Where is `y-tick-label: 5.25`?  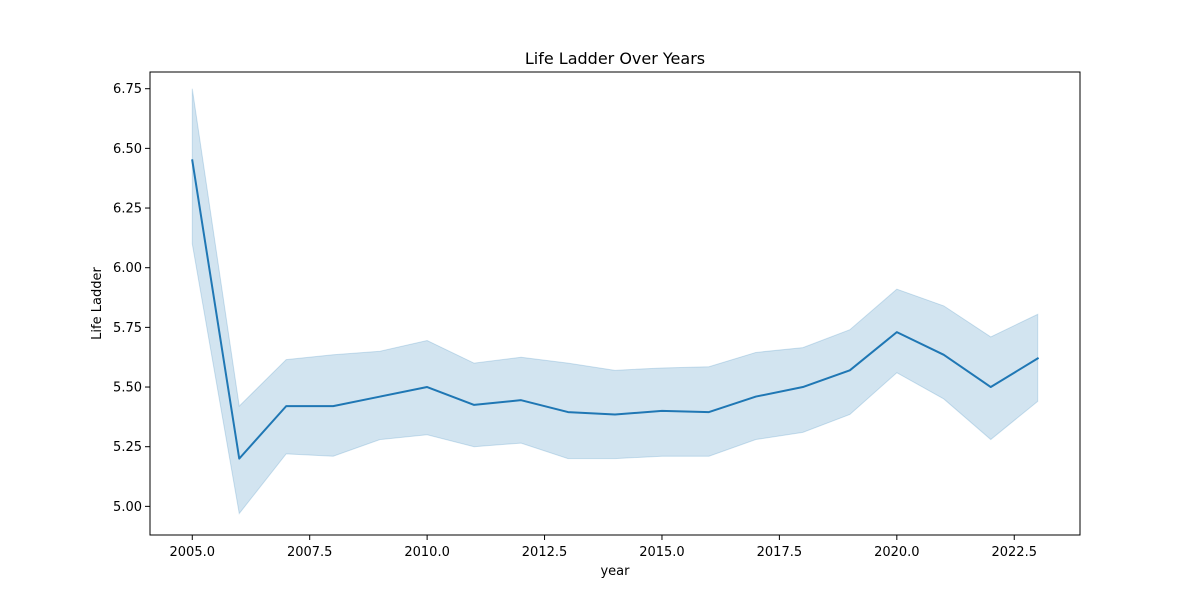
y-tick-label: 5.25 is located at coordinates (127, 447).